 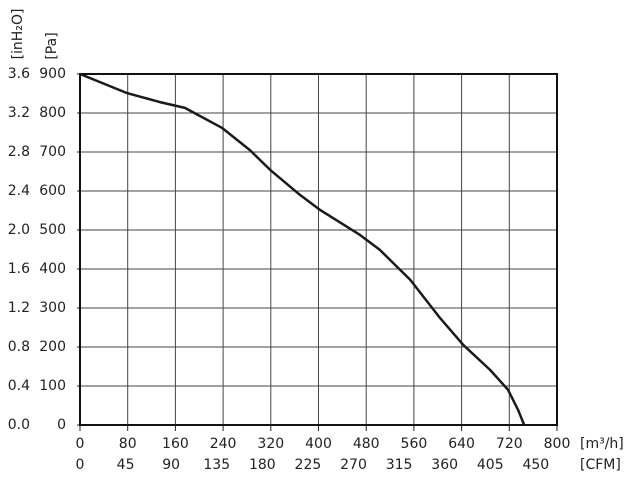 What do you see at coordinates (80, 444) in the screenshot?
I see `x-tick-label: 0` at bounding box center [80, 444].